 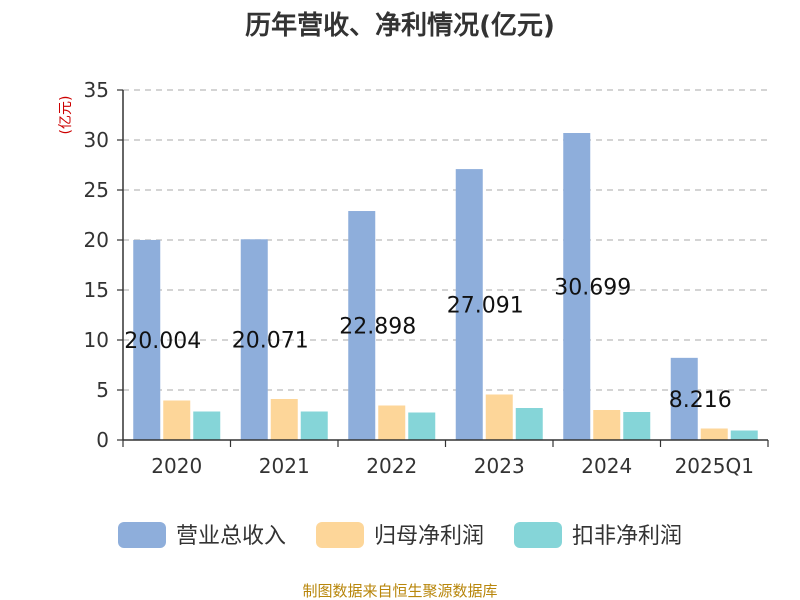 What do you see at coordinates (422, 426) in the screenshot?
I see `bar-扣非净利润-2022` at bounding box center [422, 426].